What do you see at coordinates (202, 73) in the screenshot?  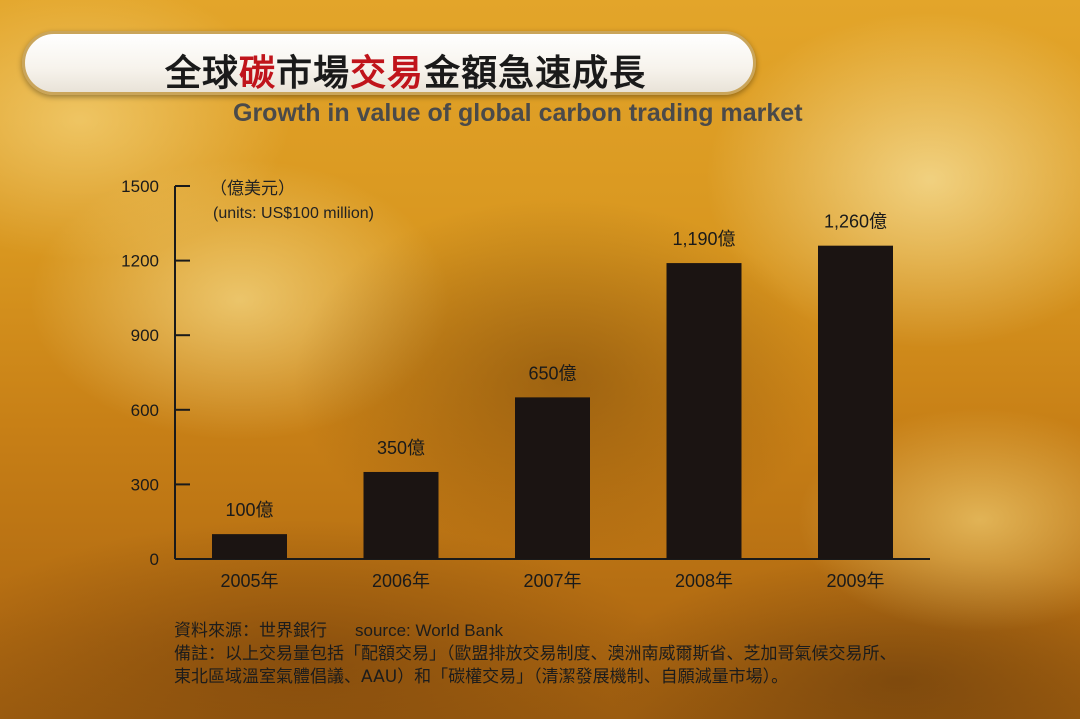 I see `title-part-1: 全球` at bounding box center [202, 73].